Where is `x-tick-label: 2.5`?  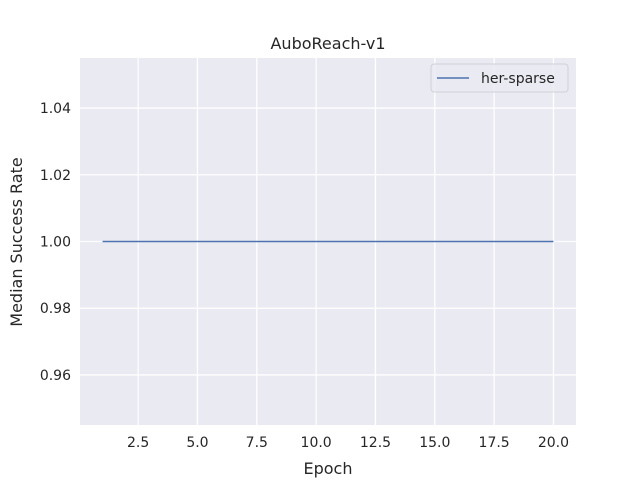
x-tick-label: 2.5 is located at coordinates (138, 443).